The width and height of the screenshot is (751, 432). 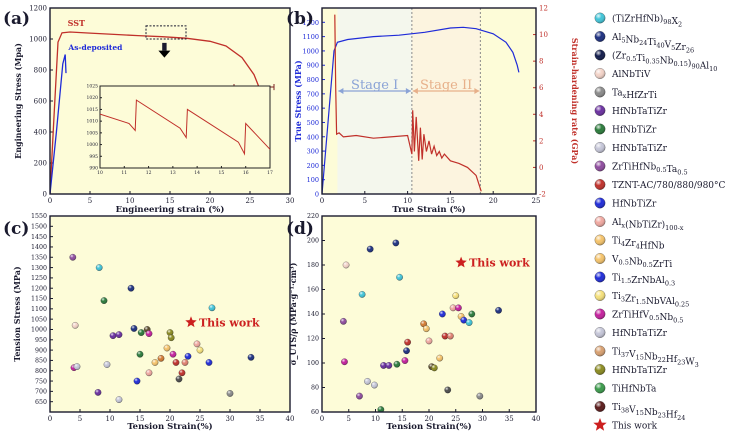 I want to click on panel-d-frame, so click(x=429, y=314).